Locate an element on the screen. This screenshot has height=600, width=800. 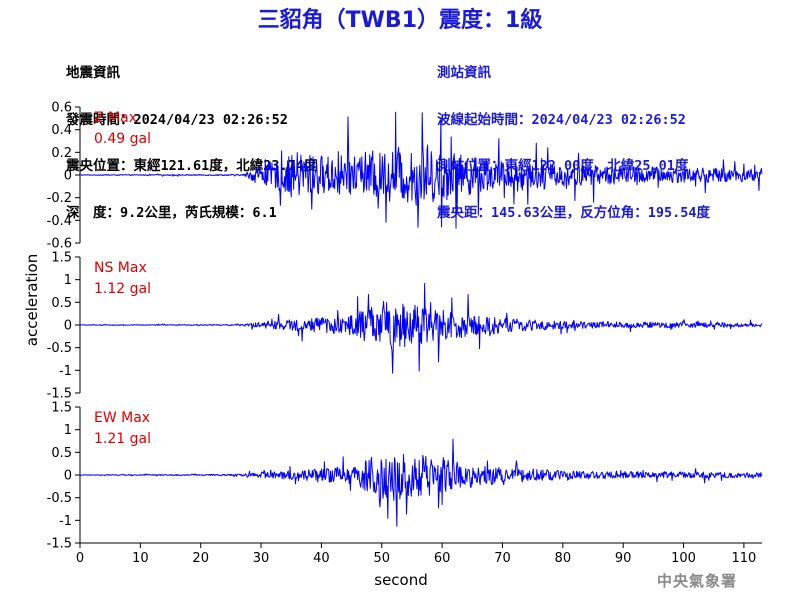
x-tick-label: 100 is located at coordinates (683, 558).